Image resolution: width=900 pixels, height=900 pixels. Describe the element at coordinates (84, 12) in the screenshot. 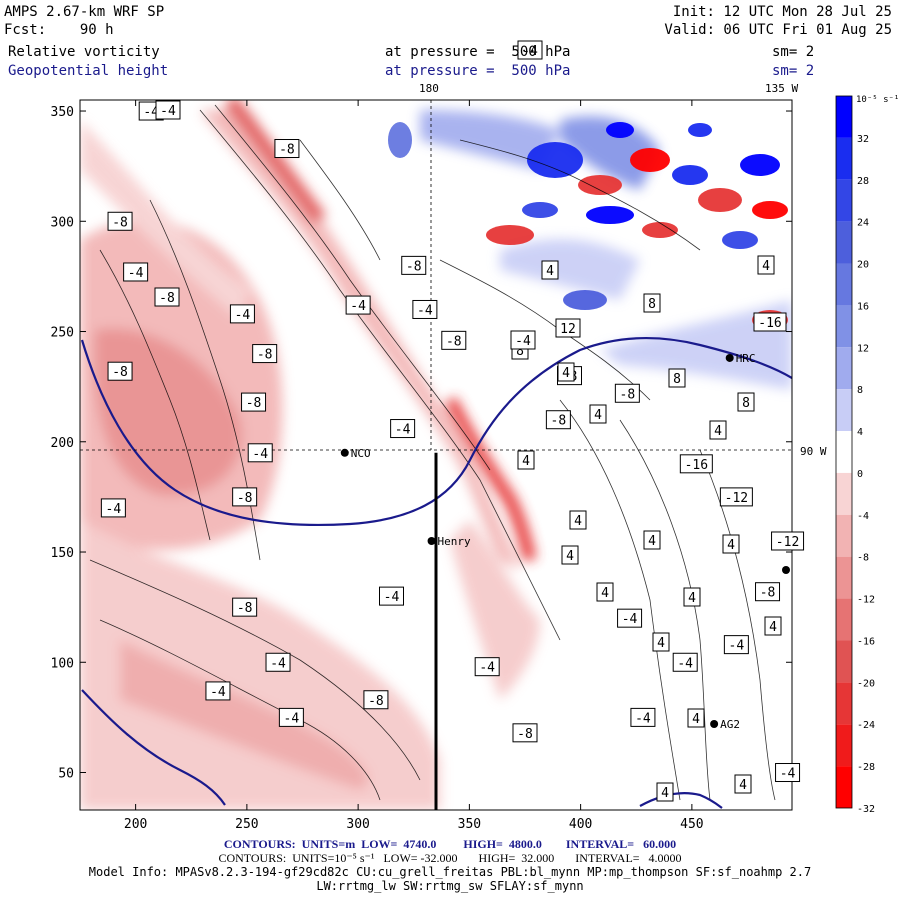

I see `model-title: AMPS 2.67-km WRF SP` at that location.